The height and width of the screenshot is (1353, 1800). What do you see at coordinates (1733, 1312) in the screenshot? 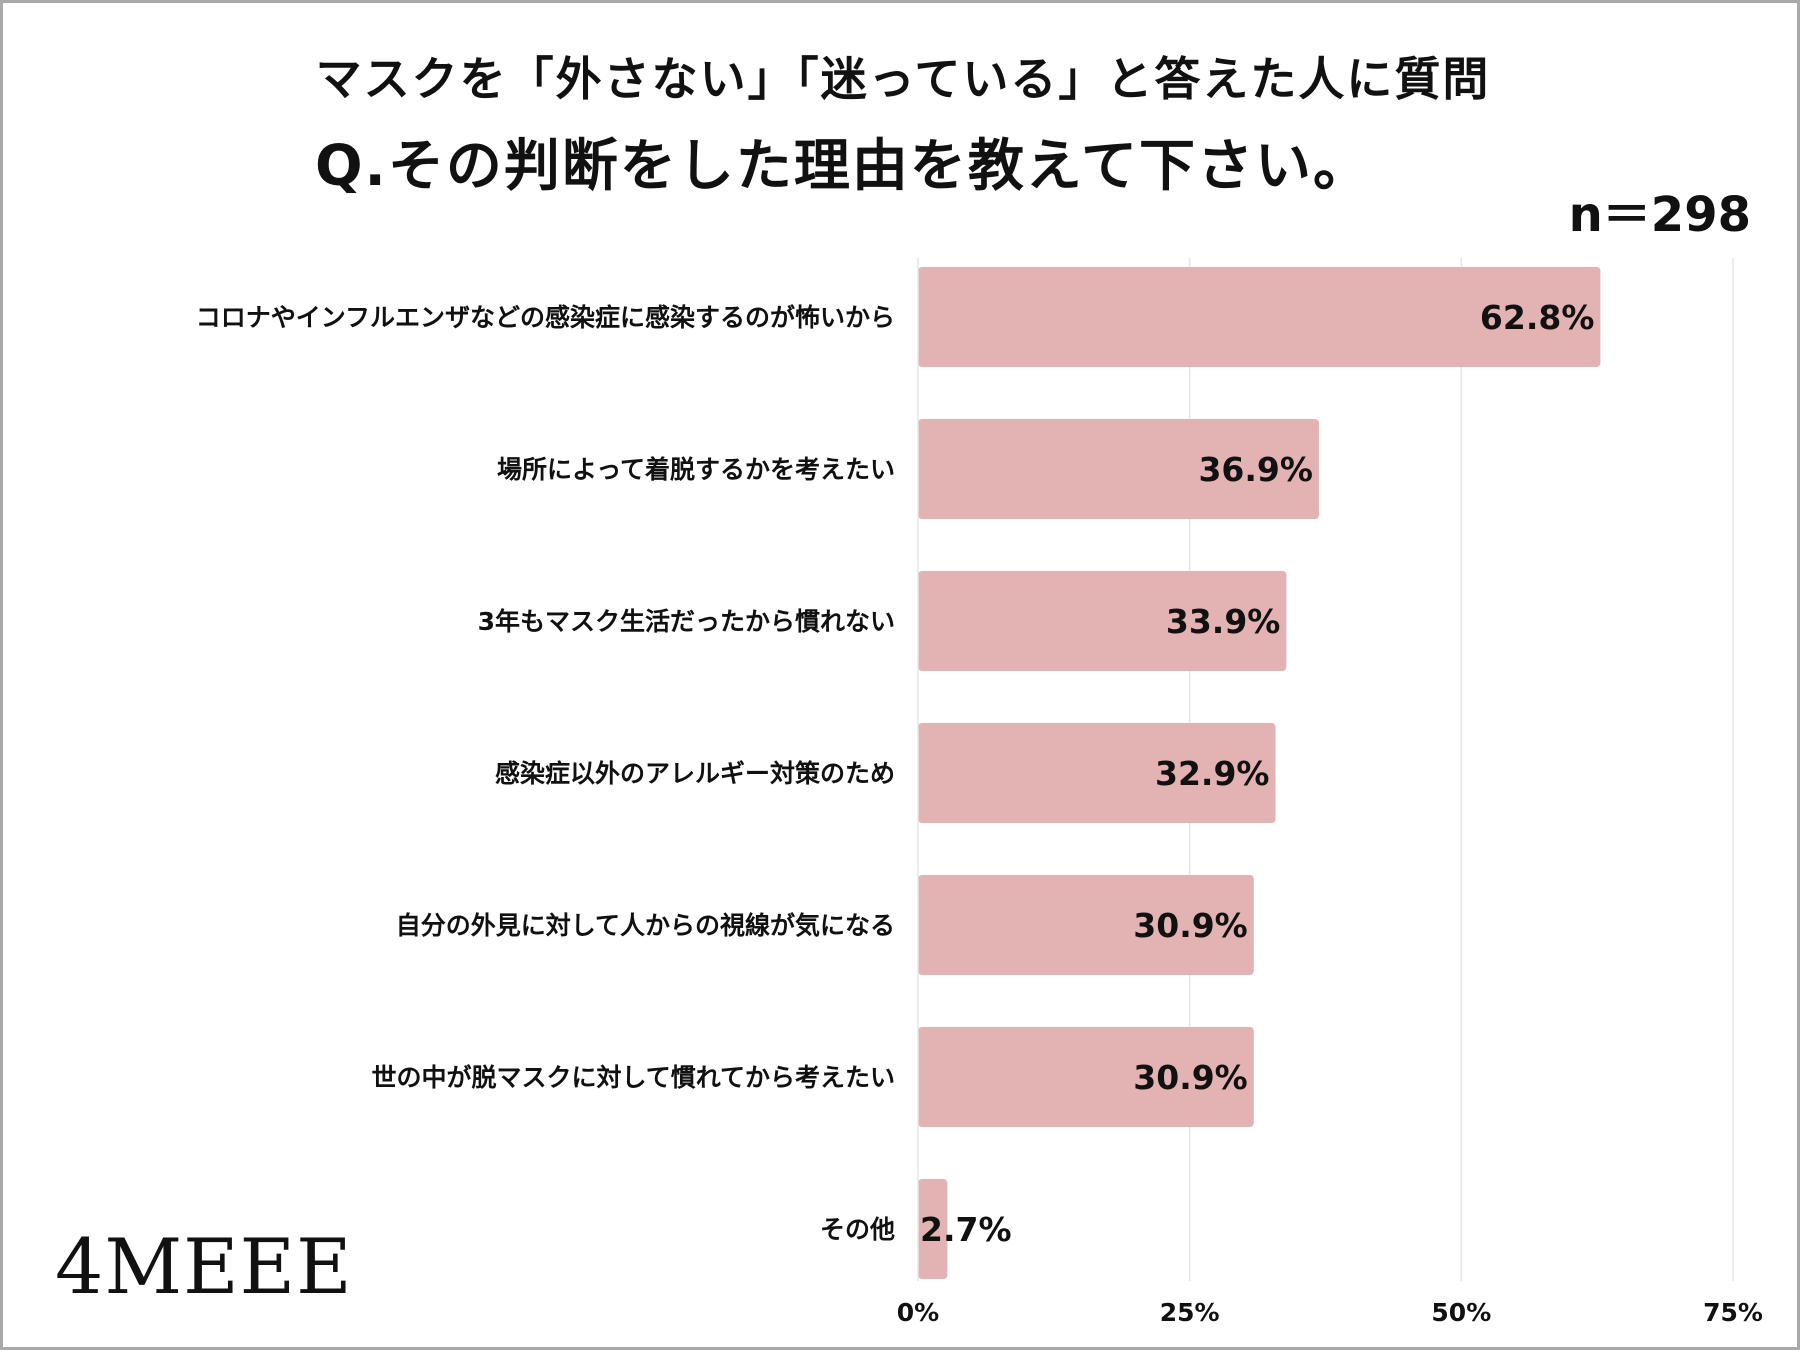
I see `x-tick-label: 75%` at bounding box center [1733, 1312].